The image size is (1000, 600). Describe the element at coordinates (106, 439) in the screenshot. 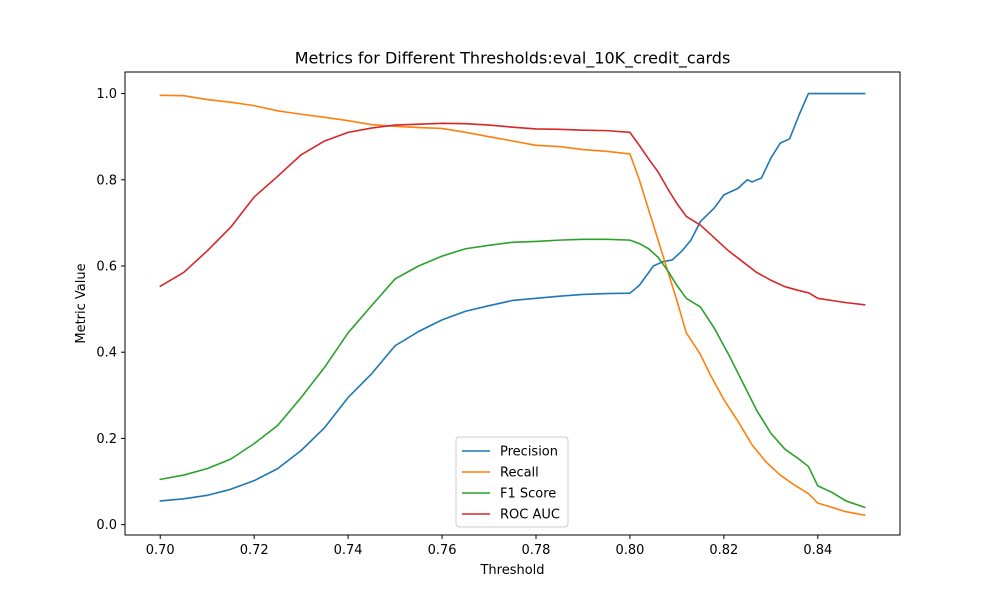

I see `y-tick-label: 0.2` at that location.